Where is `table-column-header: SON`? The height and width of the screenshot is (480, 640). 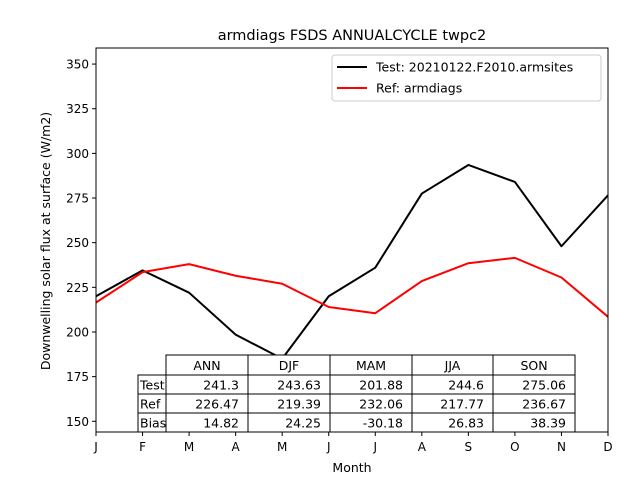
table-column-header: SON is located at coordinates (533, 365).